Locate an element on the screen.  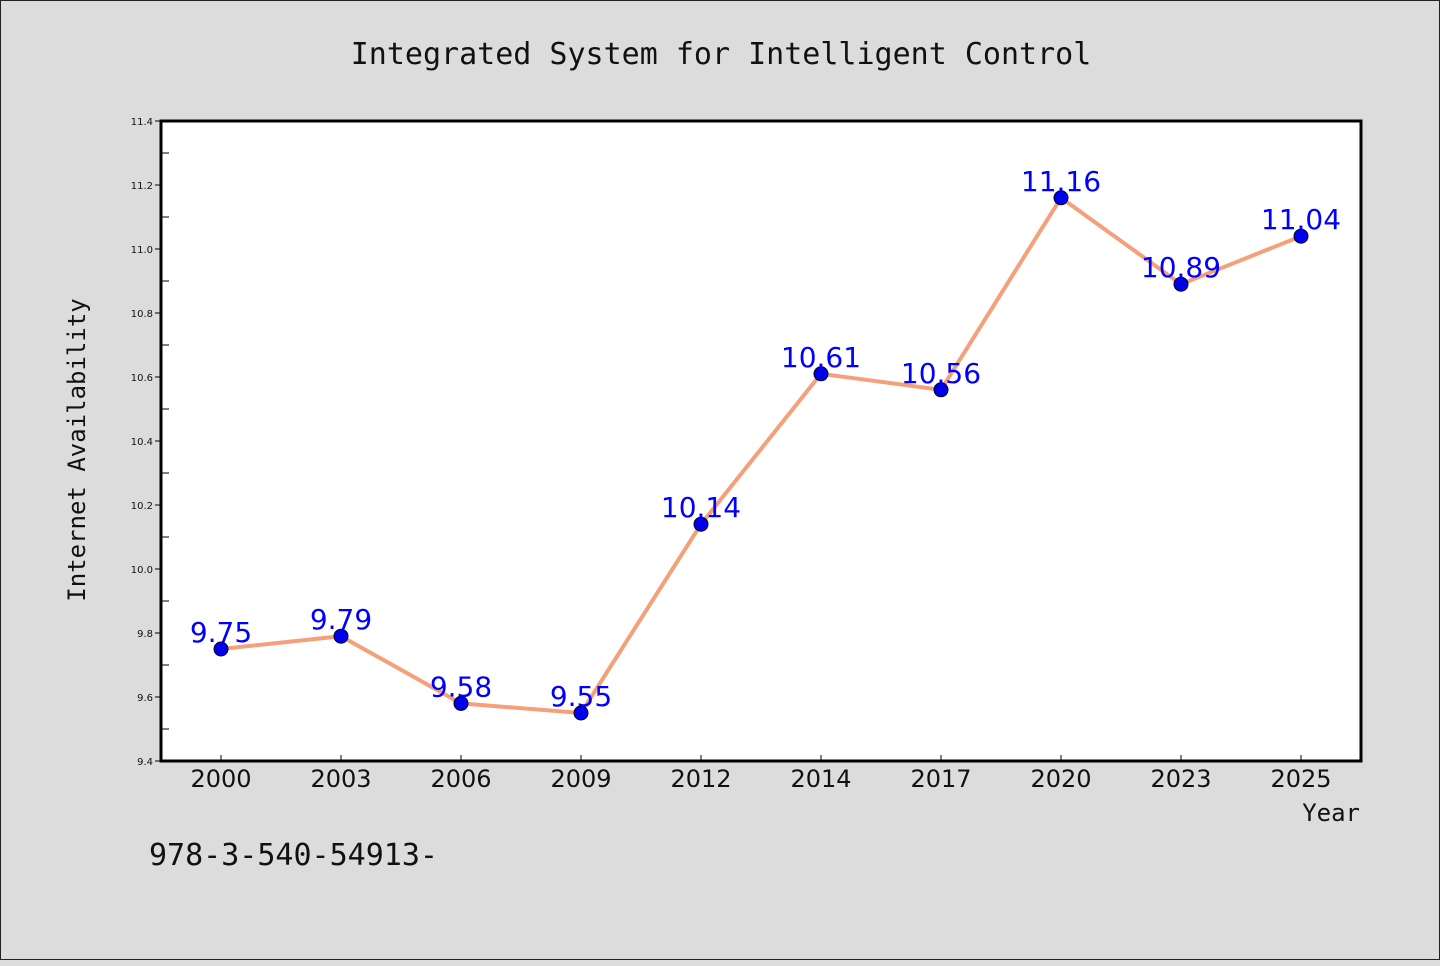
y-tick-label: 10.2 is located at coordinates (142, 506).